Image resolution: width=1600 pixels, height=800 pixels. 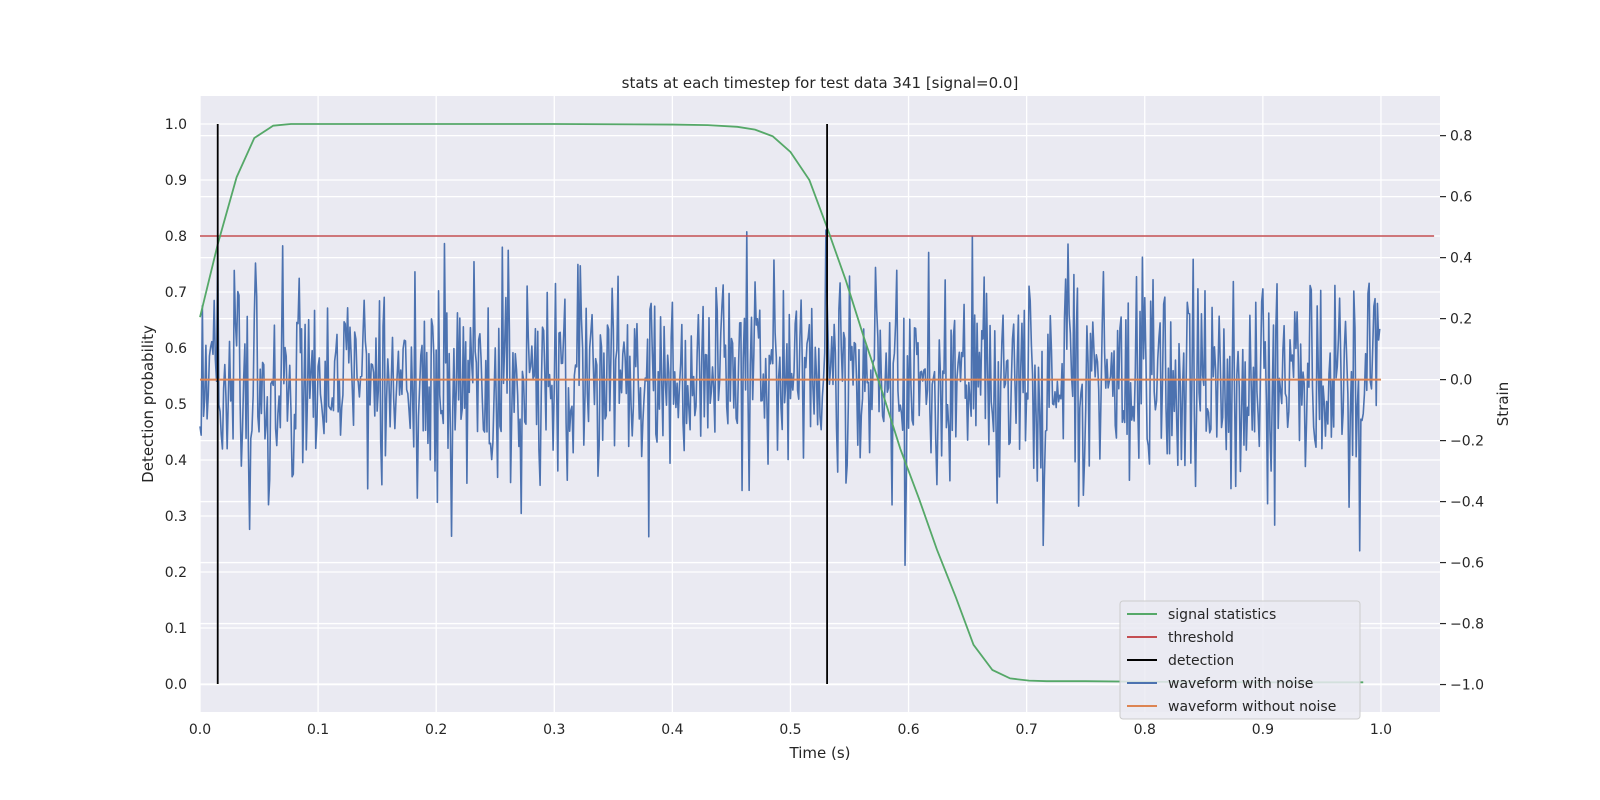 What do you see at coordinates (1201, 661) in the screenshot?
I see `legend-label-detection: detection` at bounding box center [1201, 661].